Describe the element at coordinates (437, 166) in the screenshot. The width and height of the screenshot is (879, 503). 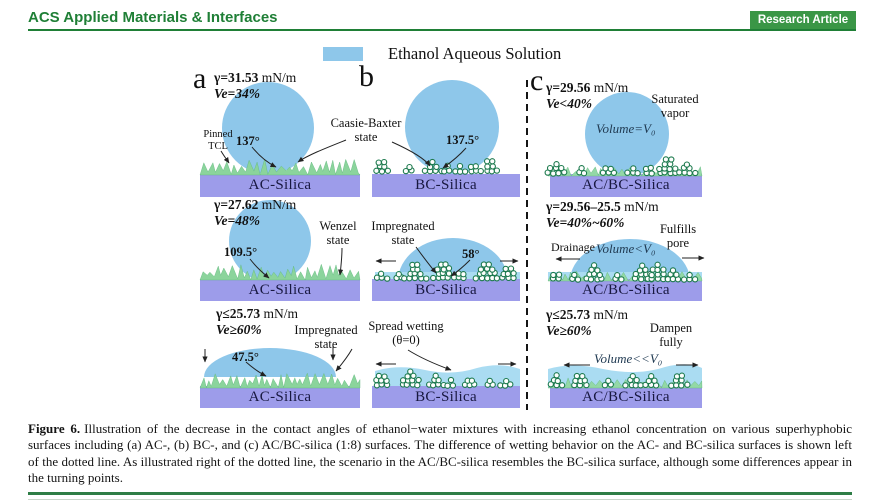
I see `particle-field-b1` at that location.